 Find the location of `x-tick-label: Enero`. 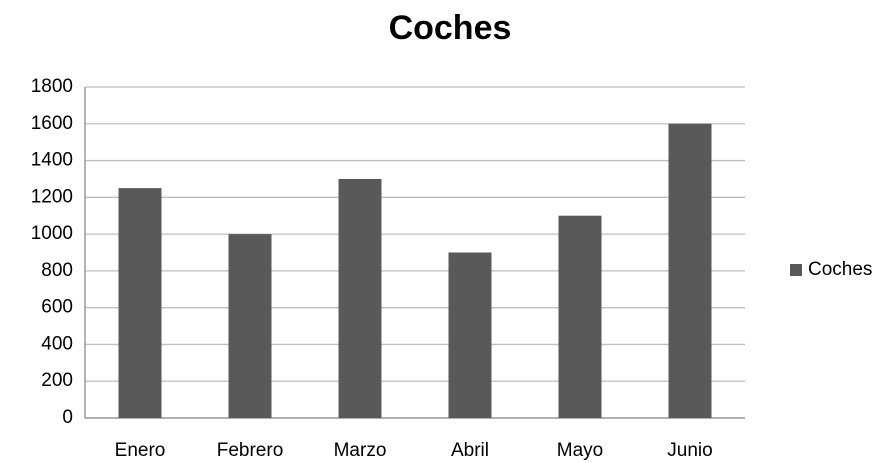

x-tick-label: Enero is located at coordinates (140, 450).